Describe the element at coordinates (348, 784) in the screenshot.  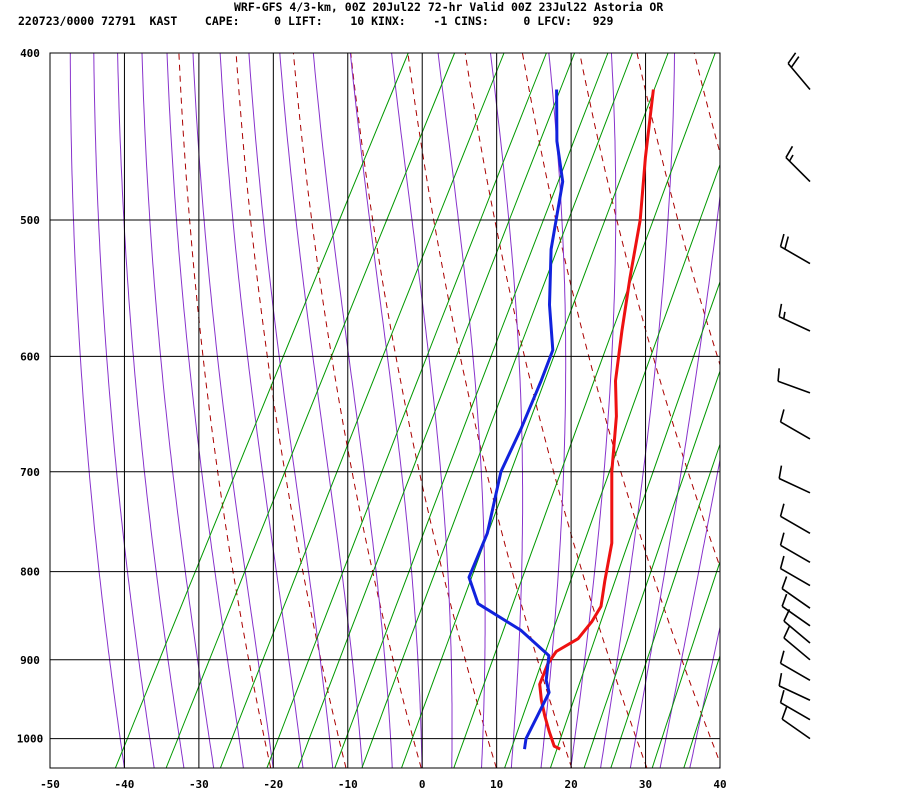
I see `x-tick-label: -10` at that location.